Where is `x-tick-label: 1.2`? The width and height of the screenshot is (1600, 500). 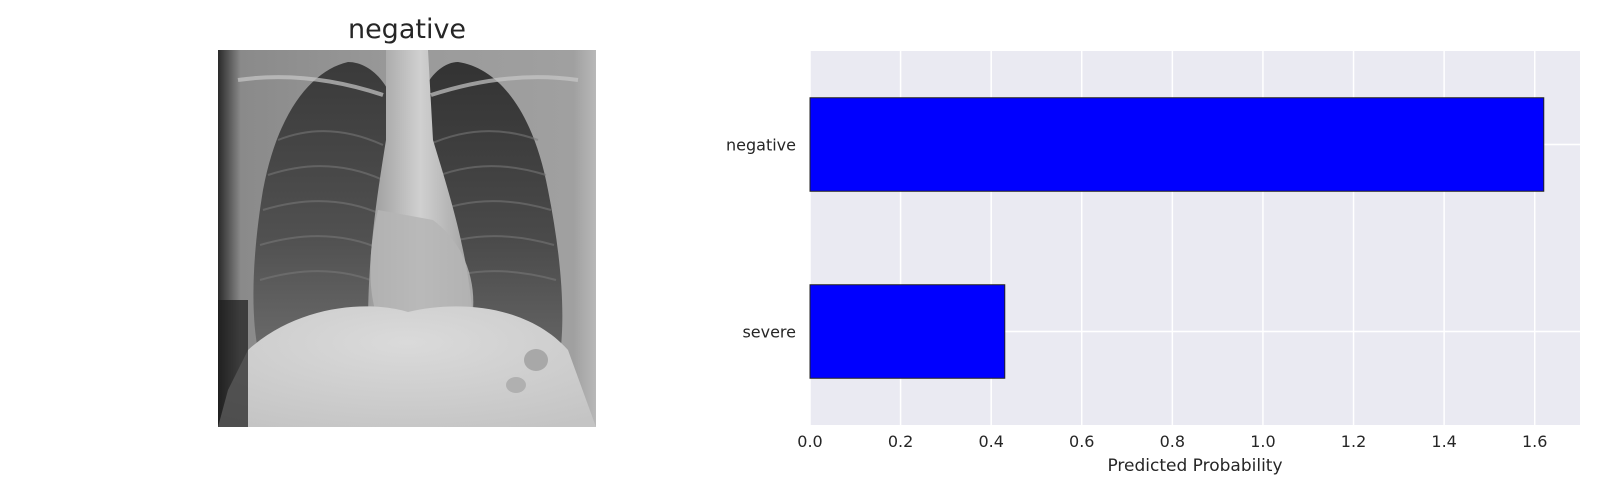
x-tick-label: 1.2 is located at coordinates (1353, 441).